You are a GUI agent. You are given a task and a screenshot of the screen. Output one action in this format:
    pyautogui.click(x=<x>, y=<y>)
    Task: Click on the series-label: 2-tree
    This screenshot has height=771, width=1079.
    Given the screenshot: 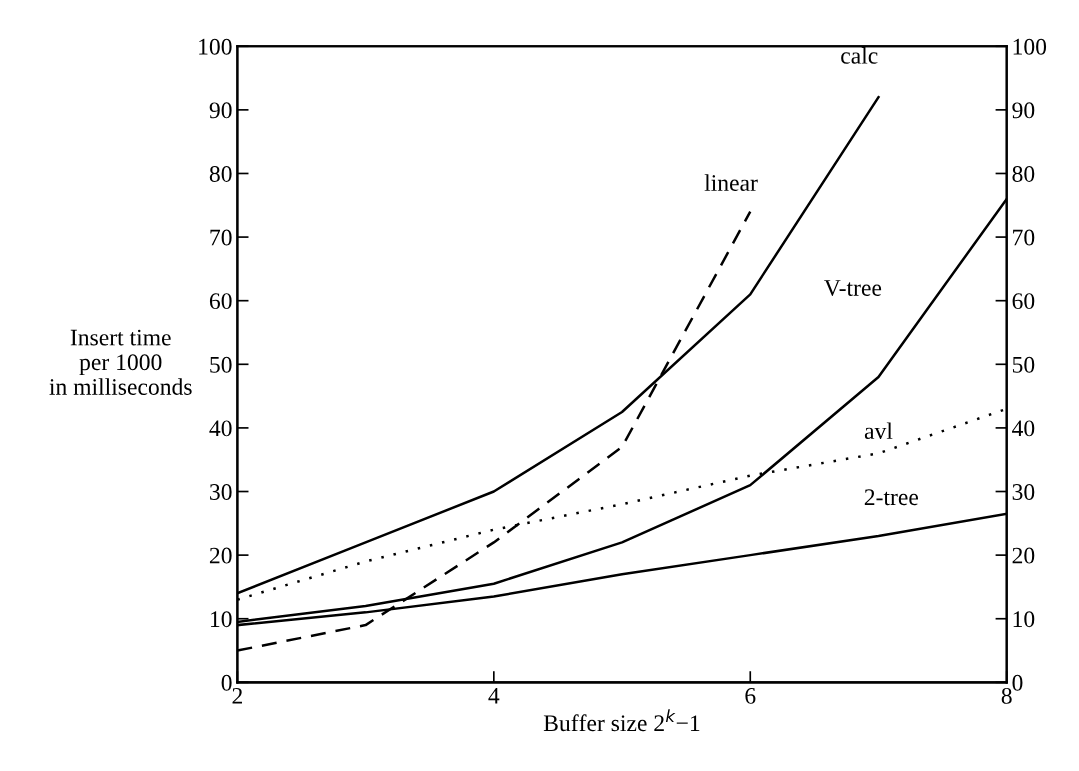 What is the action you would take?
    pyautogui.click(x=891, y=497)
    